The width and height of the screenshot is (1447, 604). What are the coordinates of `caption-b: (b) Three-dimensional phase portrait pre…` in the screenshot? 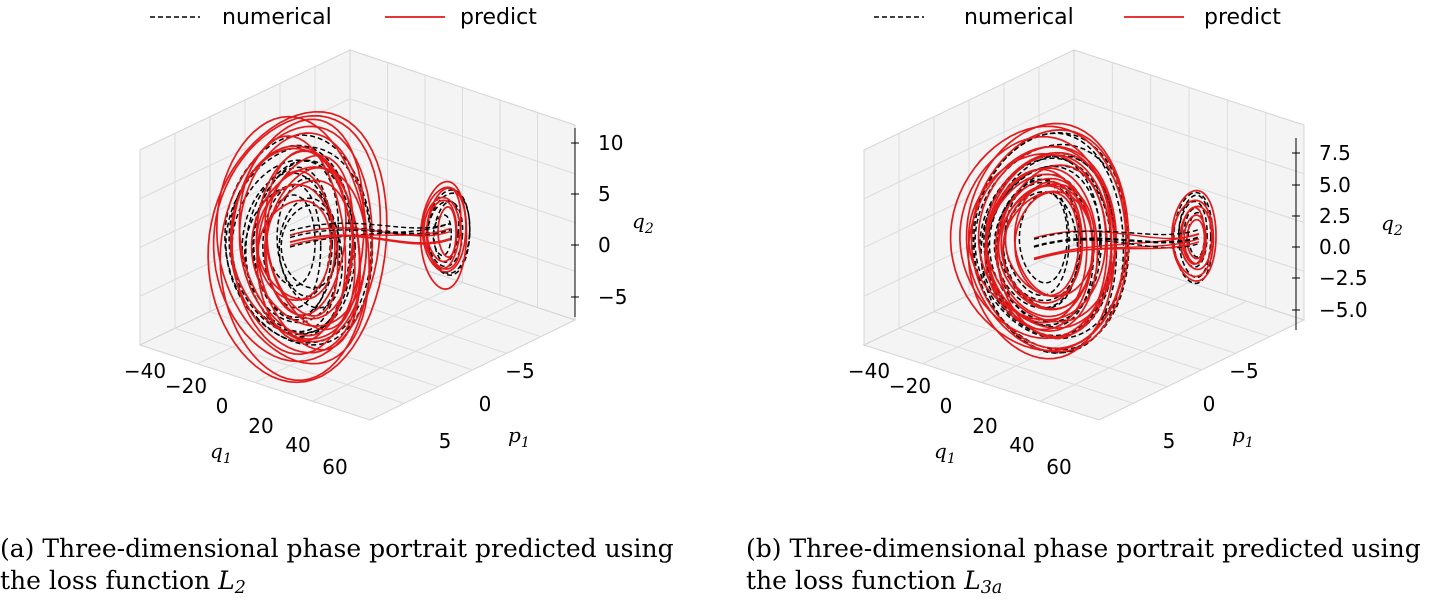 It's located at (1083, 566).